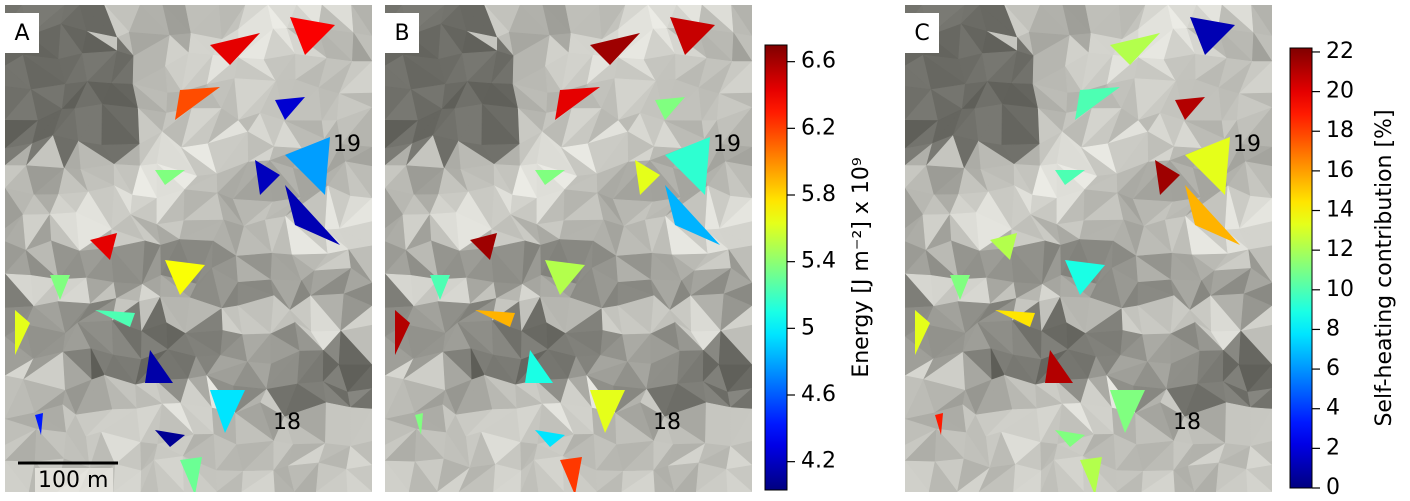 The height and width of the screenshot is (501, 1410). What do you see at coordinates (818, 127) in the screenshot?
I see `colorbar-tick-label: 6.2` at bounding box center [818, 127].